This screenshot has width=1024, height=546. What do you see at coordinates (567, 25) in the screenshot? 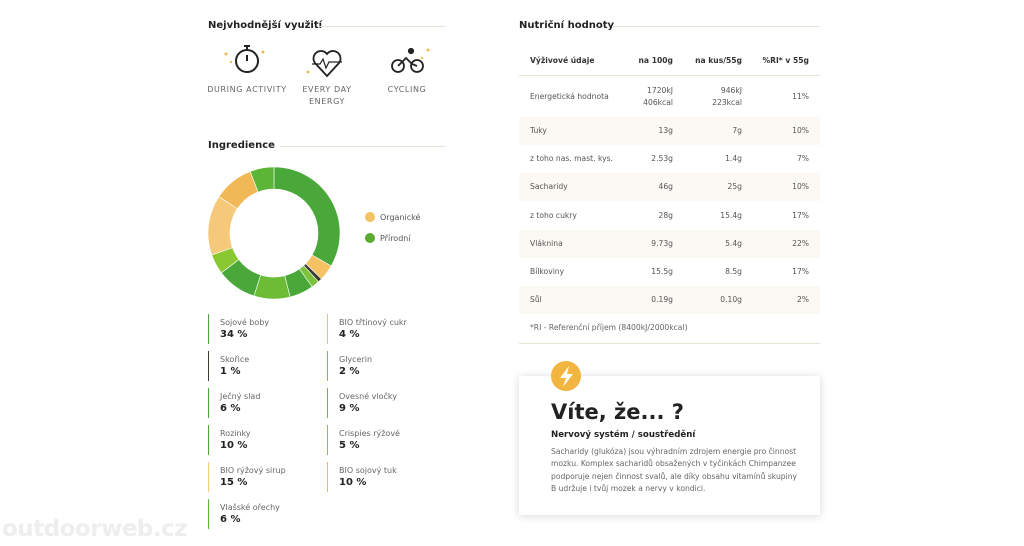
I see `nutrition-title: Nutriční hodnoty` at bounding box center [567, 25].